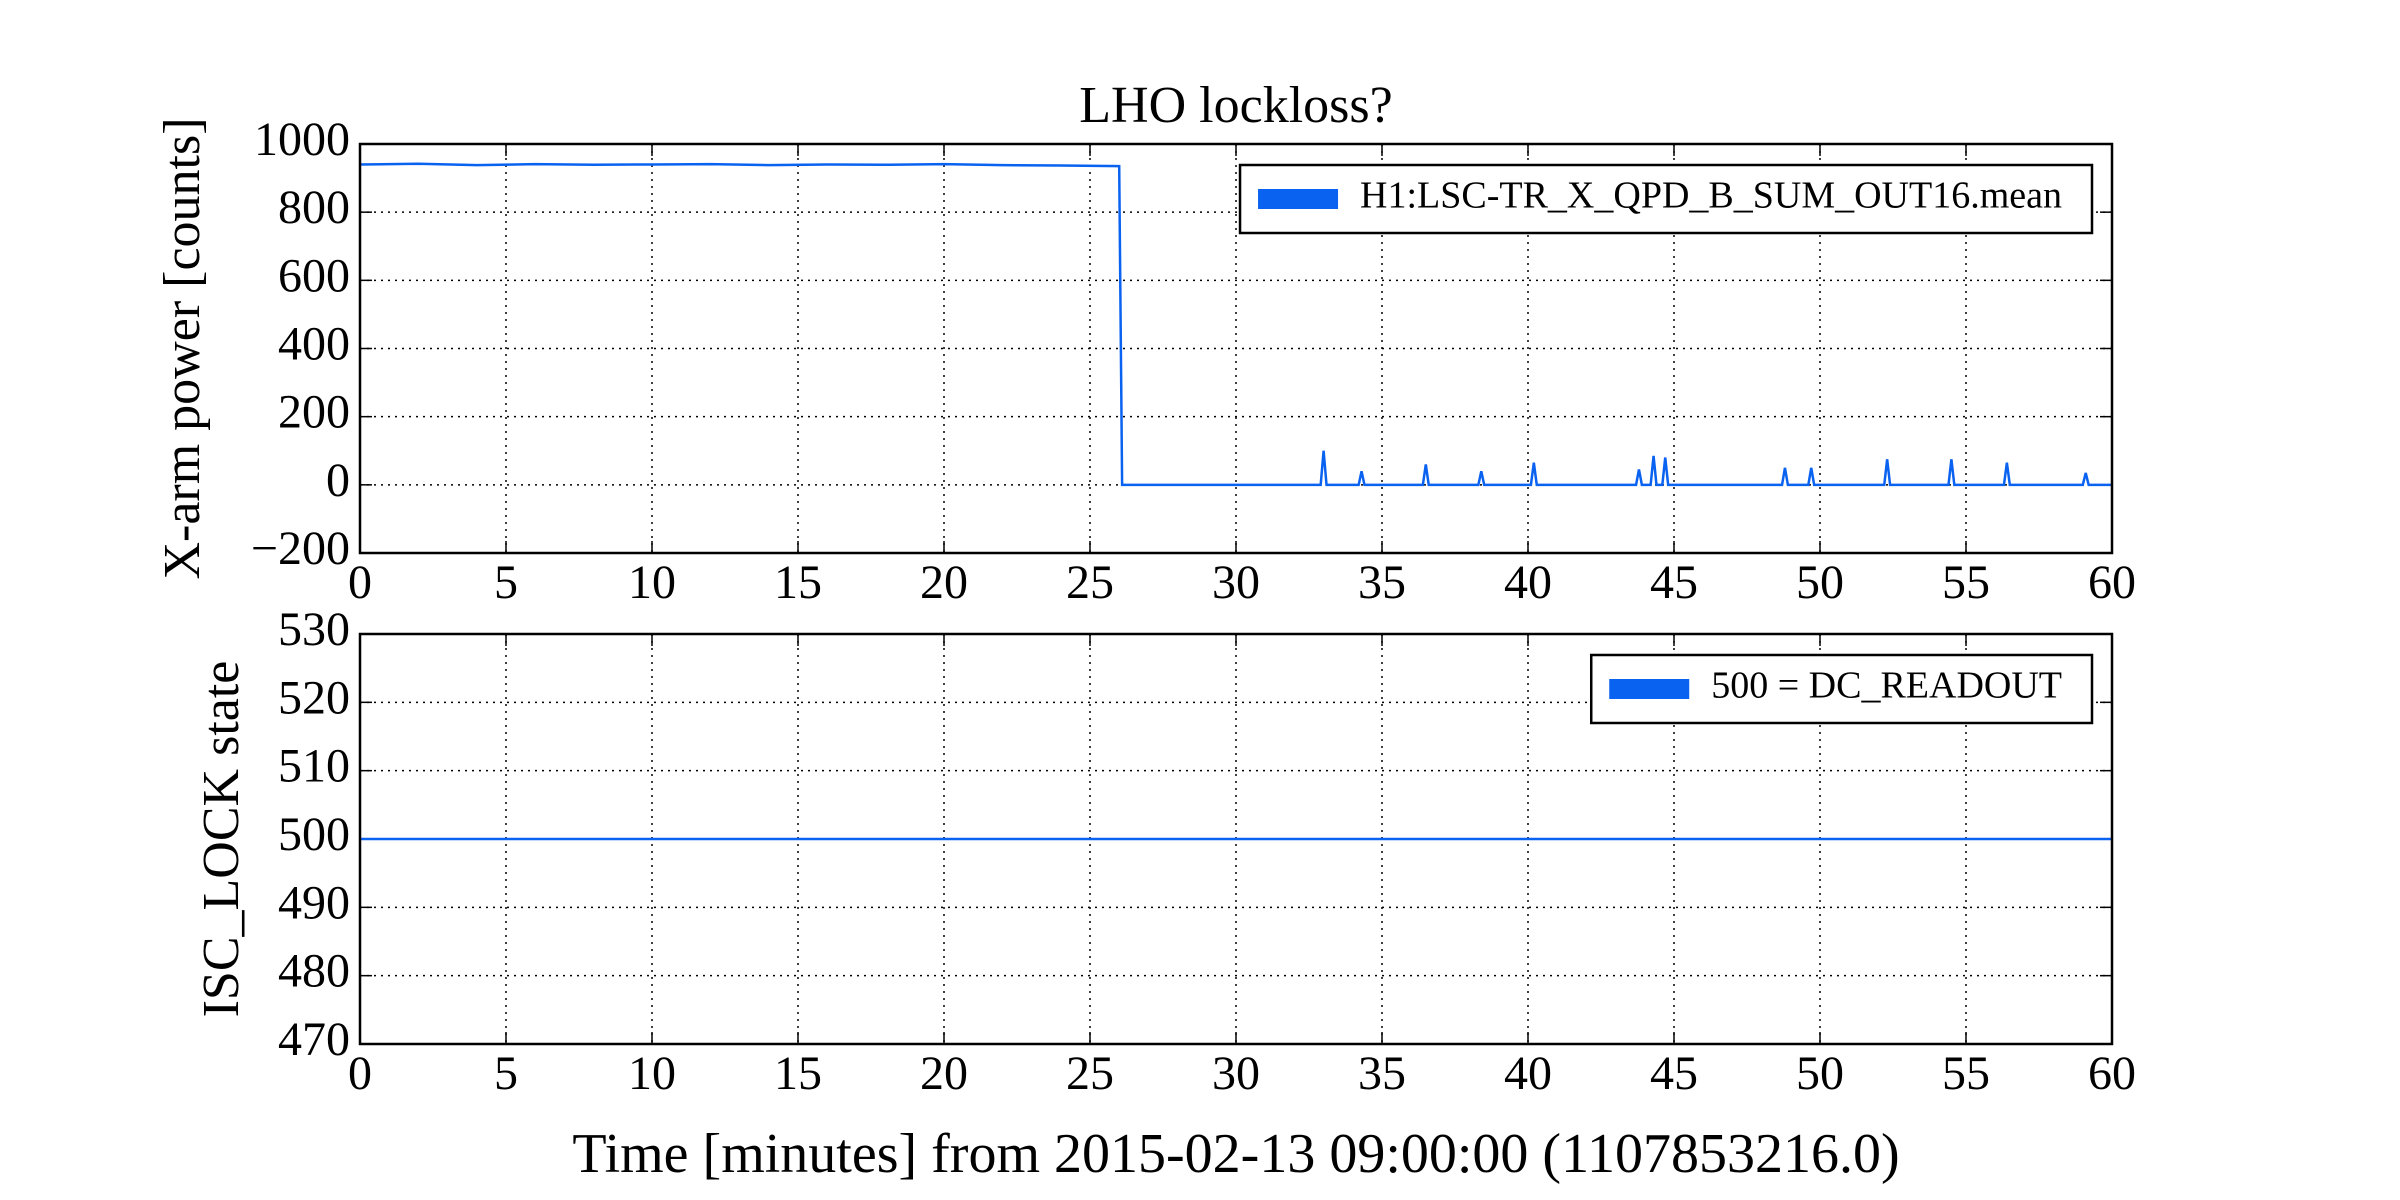 The image size is (2400, 1200). What do you see at coordinates (314, 834) in the screenshot?
I see `y-tick-label: 500` at bounding box center [314, 834].